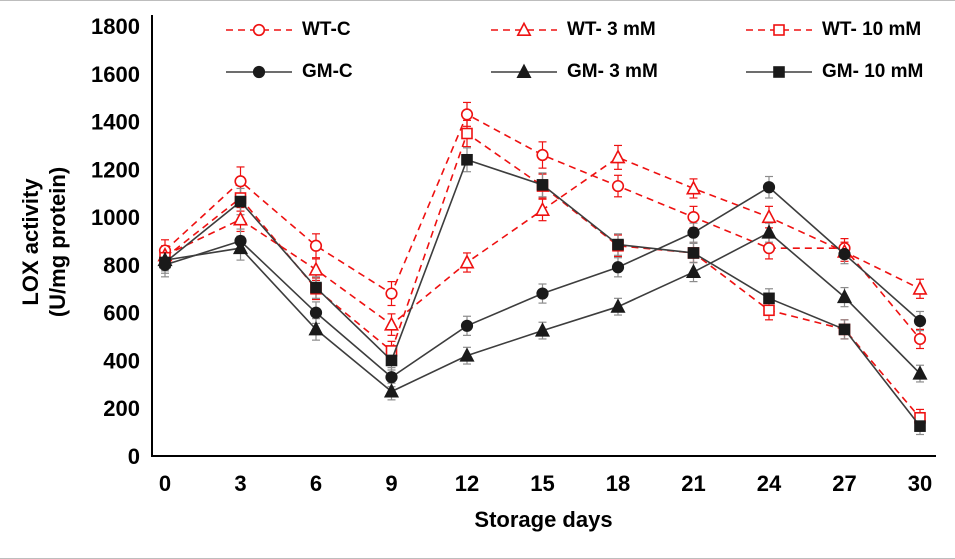 The image size is (955, 559). What do you see at coordinates (259, 30) in the screenshot?
I see `wt-c-marker-icon` at bounding box center [259, 30].